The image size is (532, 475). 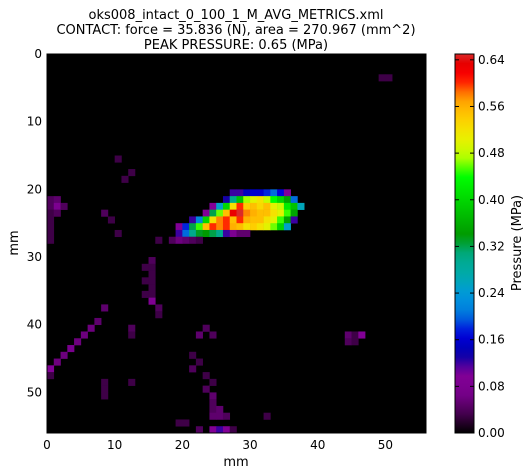 I want to click on colorbar-ticks: 0.00 0.08 0.16 0.24 0.32 0.40 0.48 0.56 0.64, so click(x=480, y=246).